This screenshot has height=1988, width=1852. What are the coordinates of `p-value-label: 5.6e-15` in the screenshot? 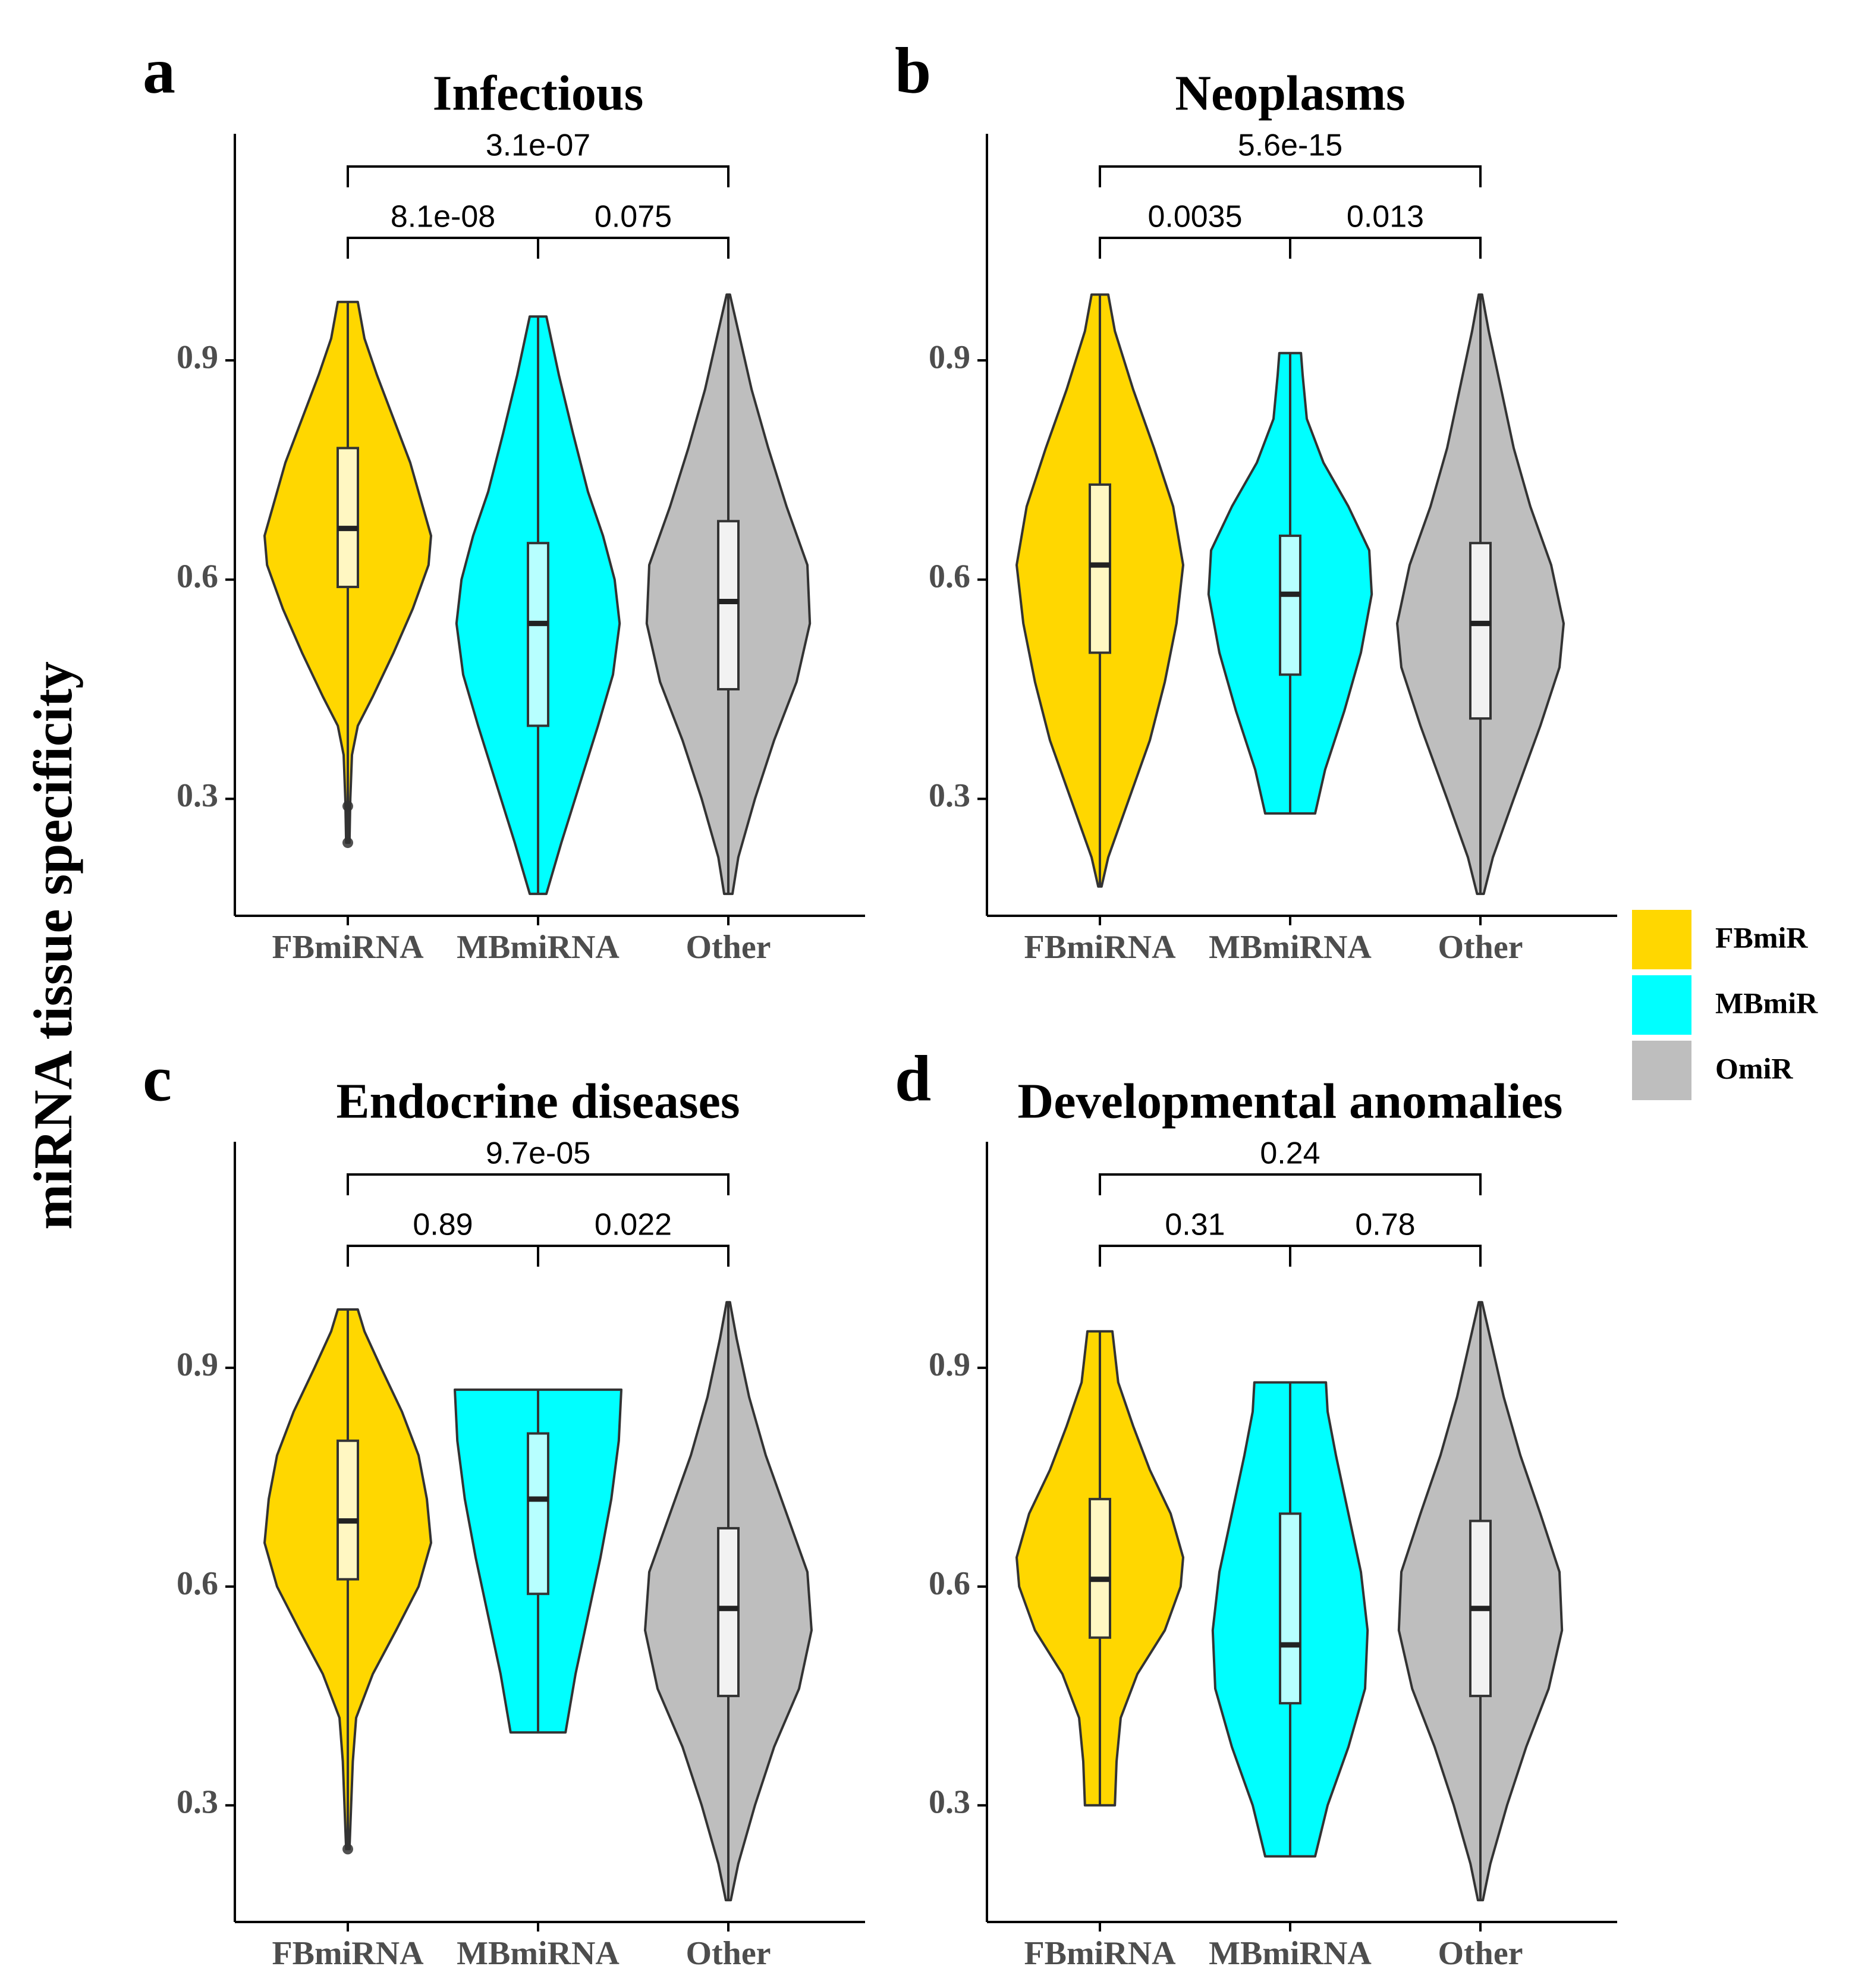 It's located at (1290, 145).